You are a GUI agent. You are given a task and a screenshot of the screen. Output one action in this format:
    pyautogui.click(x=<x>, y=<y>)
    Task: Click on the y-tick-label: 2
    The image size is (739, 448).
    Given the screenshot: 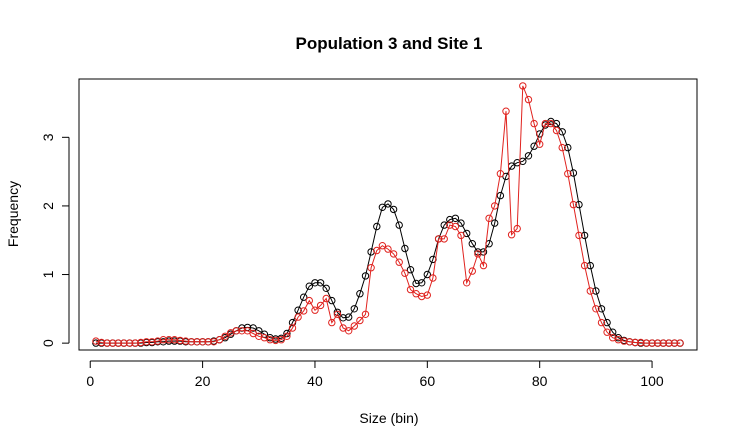 What is the action you would take?
    pyautogui.click(x=48, y=206)
    